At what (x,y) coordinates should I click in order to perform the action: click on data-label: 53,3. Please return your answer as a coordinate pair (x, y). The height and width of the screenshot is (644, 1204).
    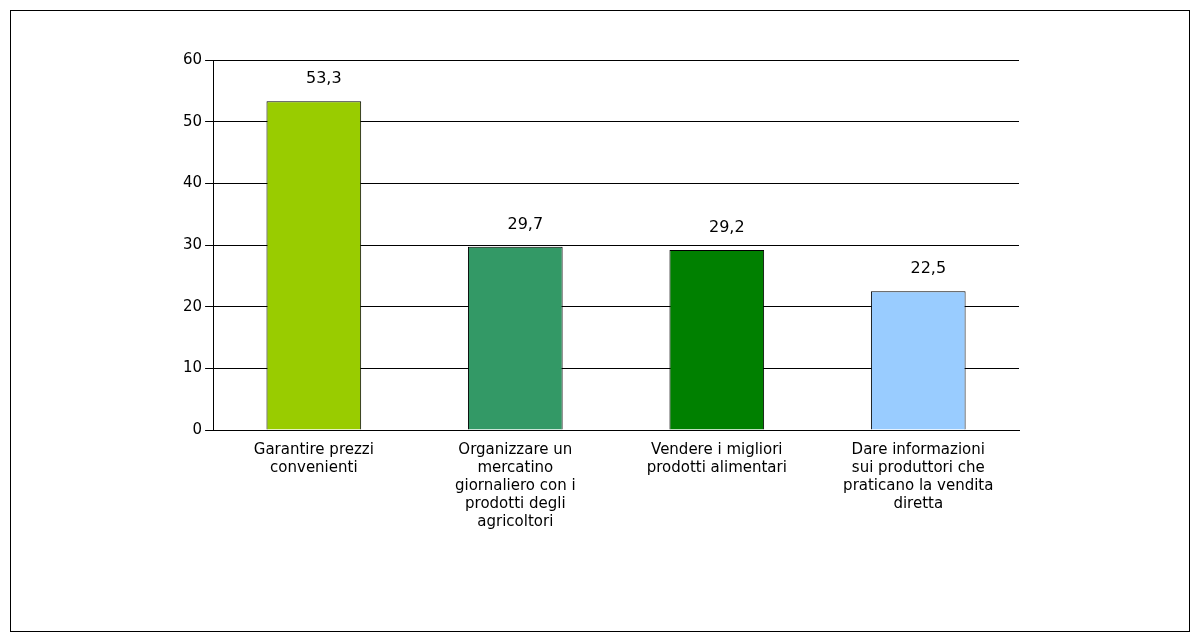
    Looking at the image, I should click on (324, 78).